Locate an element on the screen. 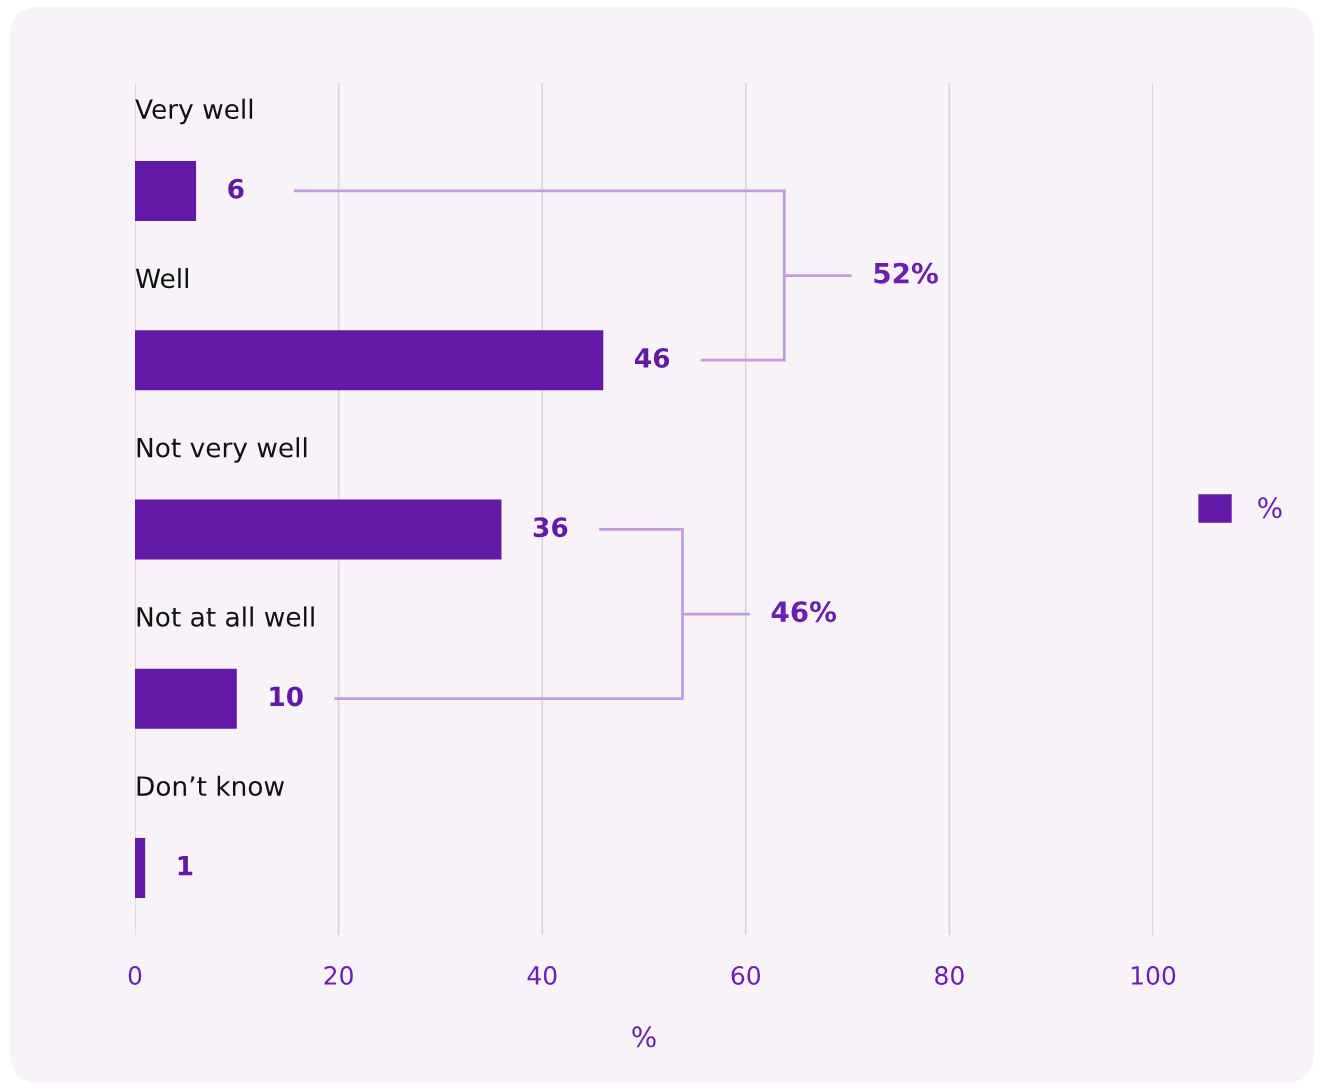  x-tick-label: 100 is located at coordinates (1153, 975).